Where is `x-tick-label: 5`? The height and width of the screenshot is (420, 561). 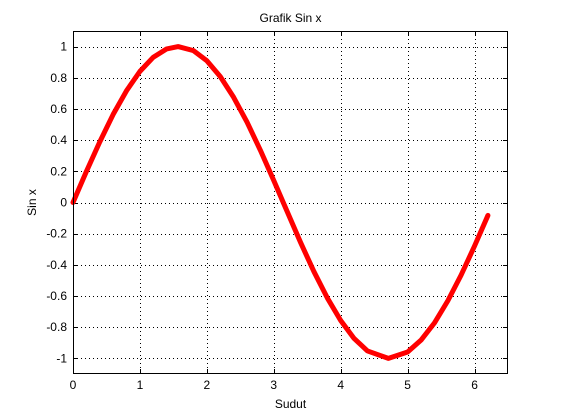
x-tick-label: 5 is located at coordinates (407, 385).